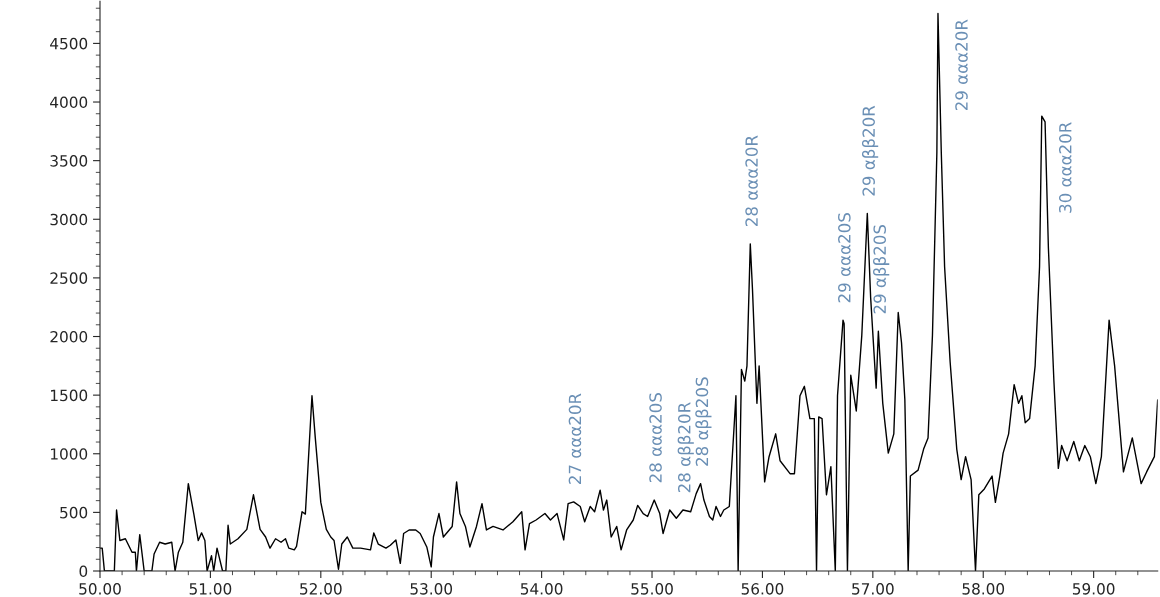 This screenshot has height=597, width=1160. Describe the element at coordinates (69, 219) in the screenshot. I see `y-tick-label: 3000` at that location.